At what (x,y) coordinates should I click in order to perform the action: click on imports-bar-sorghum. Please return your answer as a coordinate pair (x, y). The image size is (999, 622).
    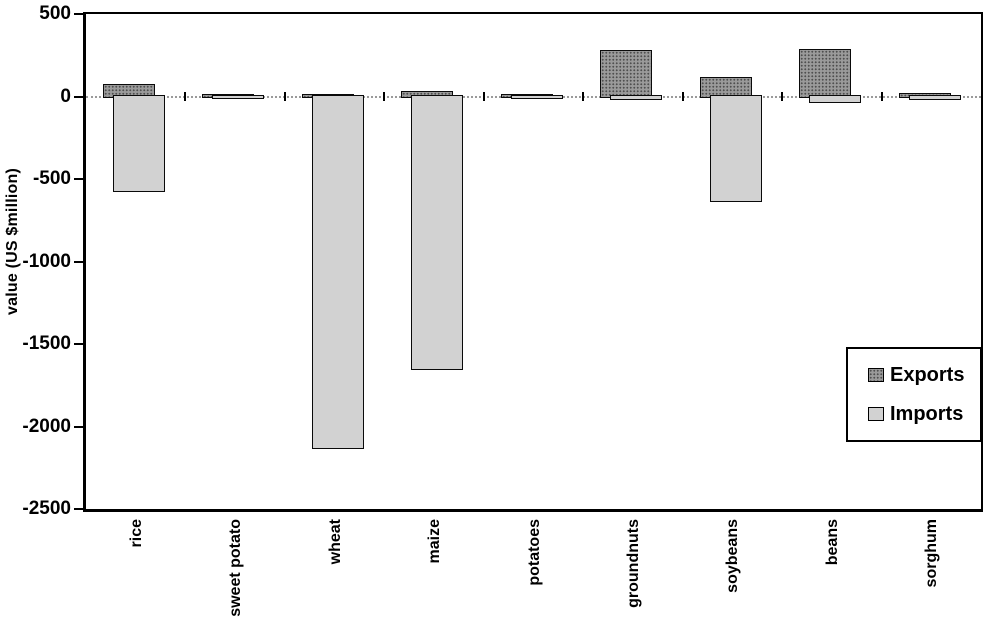
    Looking at the image, I should click on (934, 97).